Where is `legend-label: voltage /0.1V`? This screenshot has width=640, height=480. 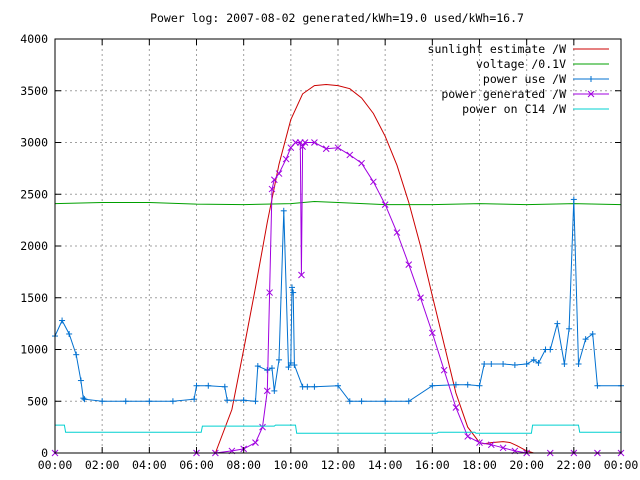
legend-label: voltage /0.1V is located at coordinates (521, 64).